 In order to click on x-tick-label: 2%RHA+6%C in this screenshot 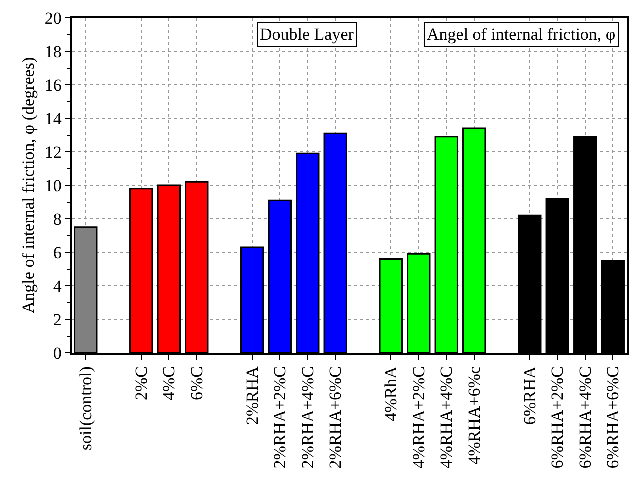, I will do `click(336, 417)`.